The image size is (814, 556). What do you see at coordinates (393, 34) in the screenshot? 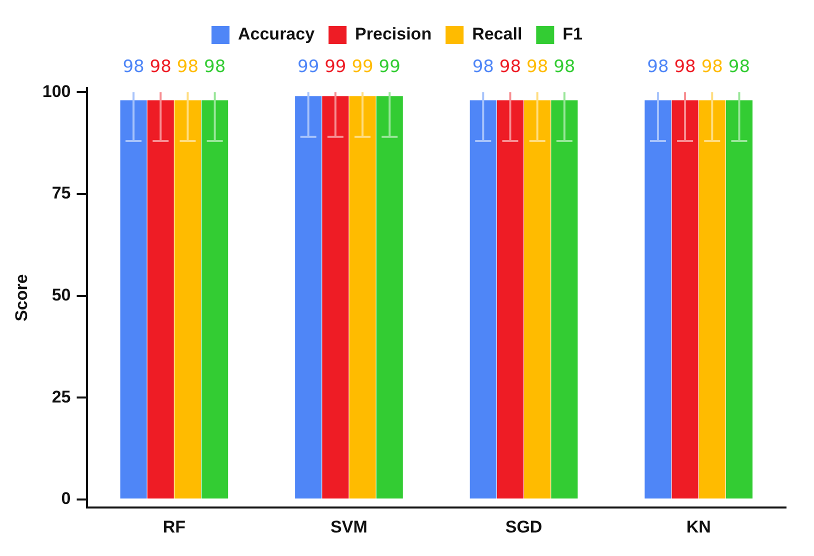
I see `legend-label: Precision` at bounding box center [393, 34].